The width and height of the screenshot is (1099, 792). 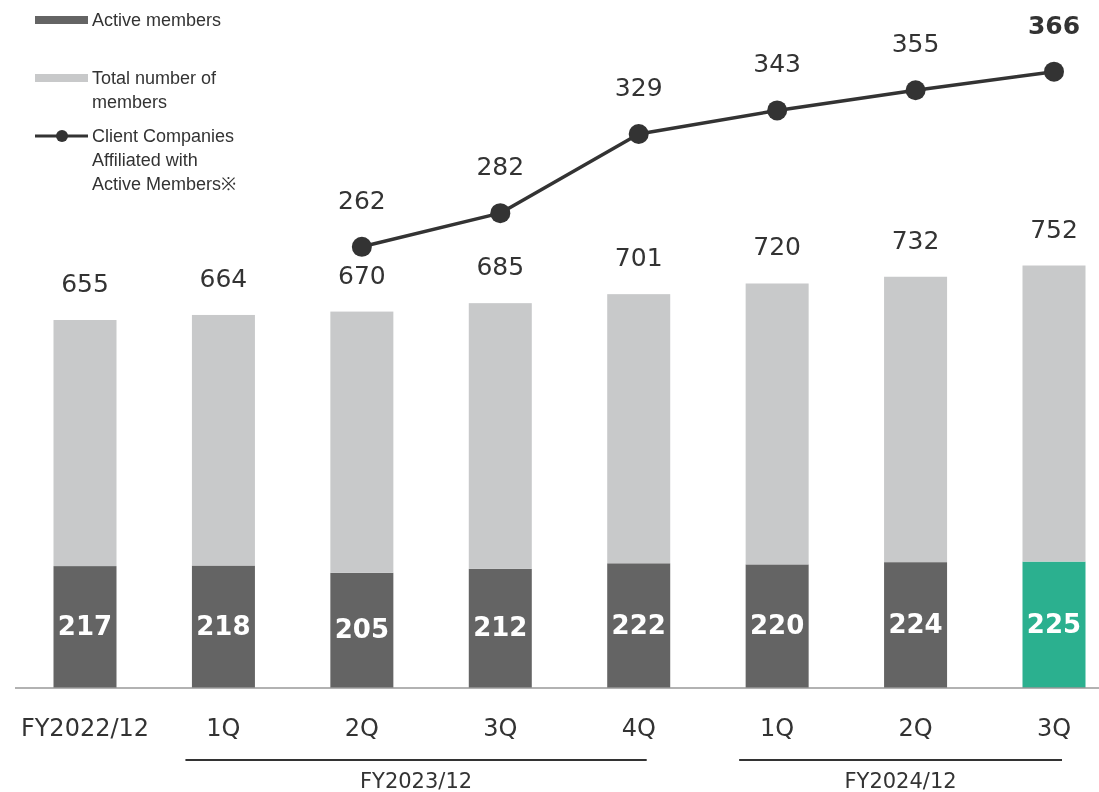 What do you see at coordinates (157, 20) in the screenshot?
I see `legend-label: Active members` at bounding box center [157, 20].